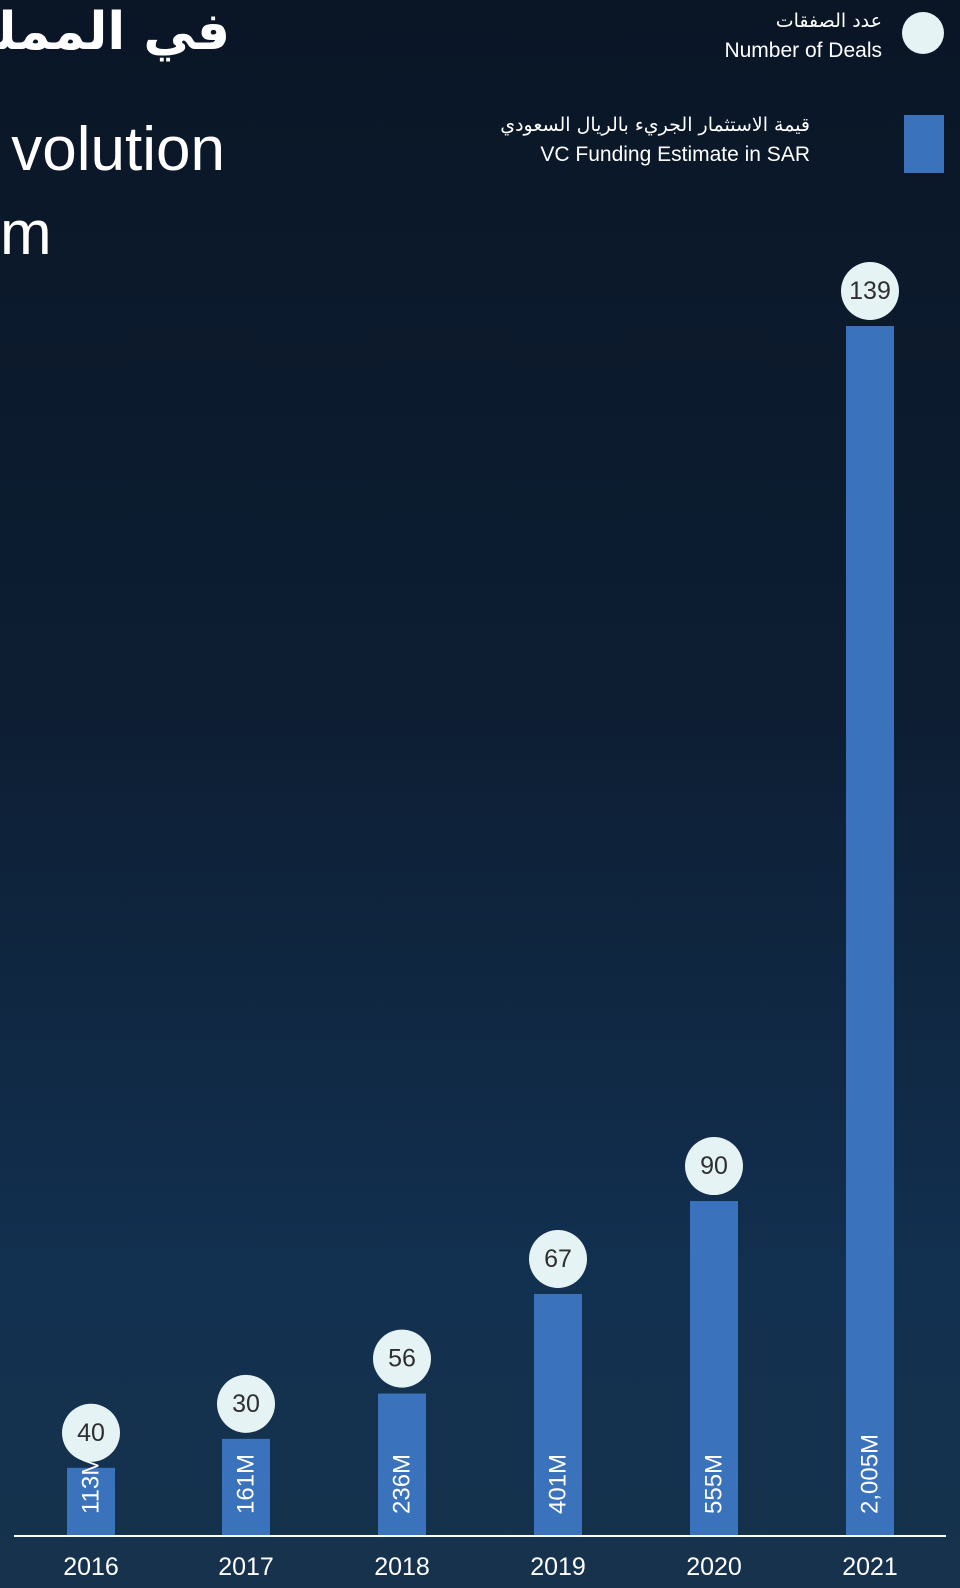  What do you see at coordinates (714, 1484) in the screenshot?
I see `bar-value-label-2020: 555M` at bounding box center [714, 1484].